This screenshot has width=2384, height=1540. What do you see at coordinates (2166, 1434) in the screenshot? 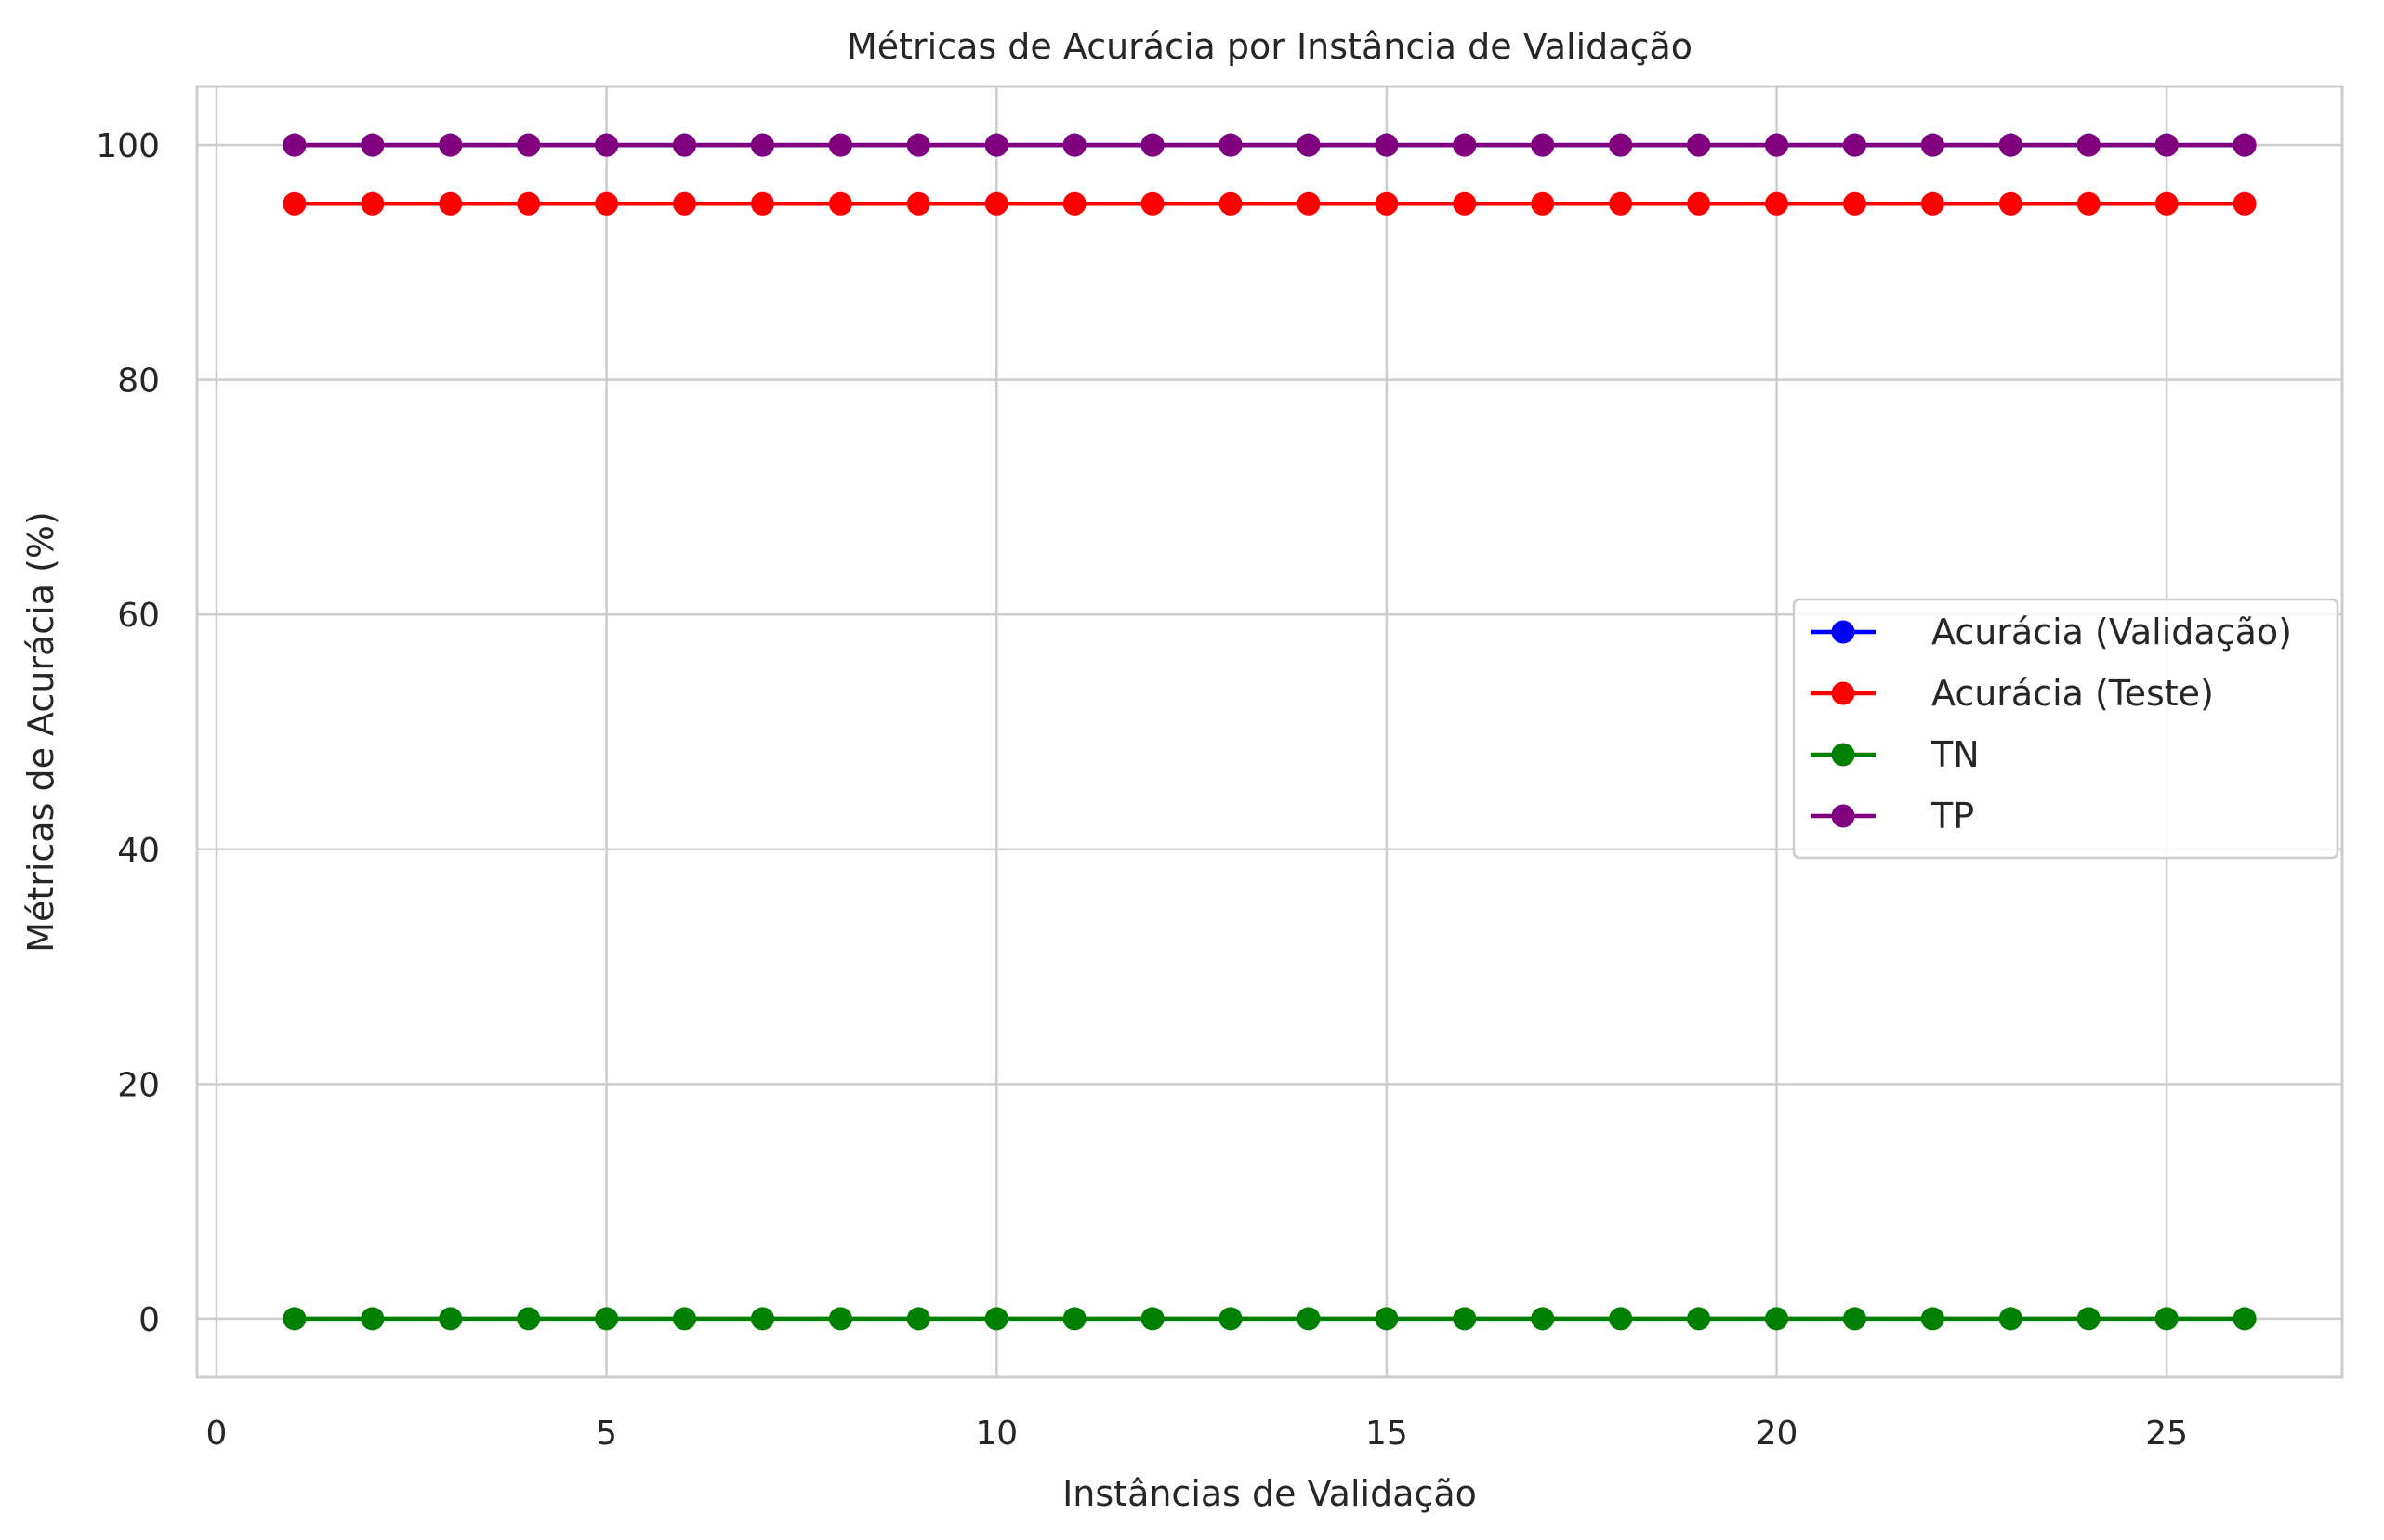
I see `x-tick-label: 25` at bounding box center [2166, 1434].